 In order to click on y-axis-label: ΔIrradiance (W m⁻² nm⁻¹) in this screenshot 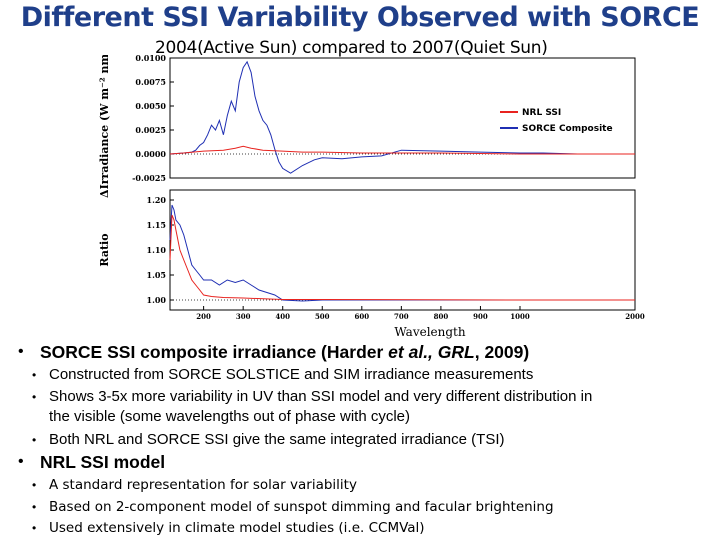, I will do `click(104, 126)`.